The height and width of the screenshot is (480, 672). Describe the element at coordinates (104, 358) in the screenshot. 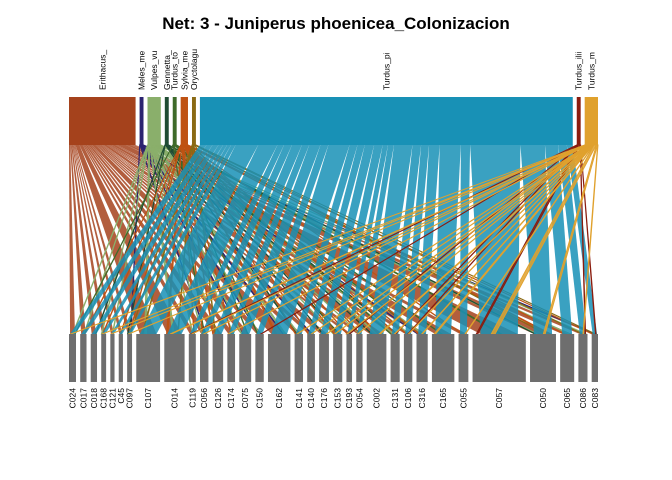

I see `bottom-node-c168` at that location.